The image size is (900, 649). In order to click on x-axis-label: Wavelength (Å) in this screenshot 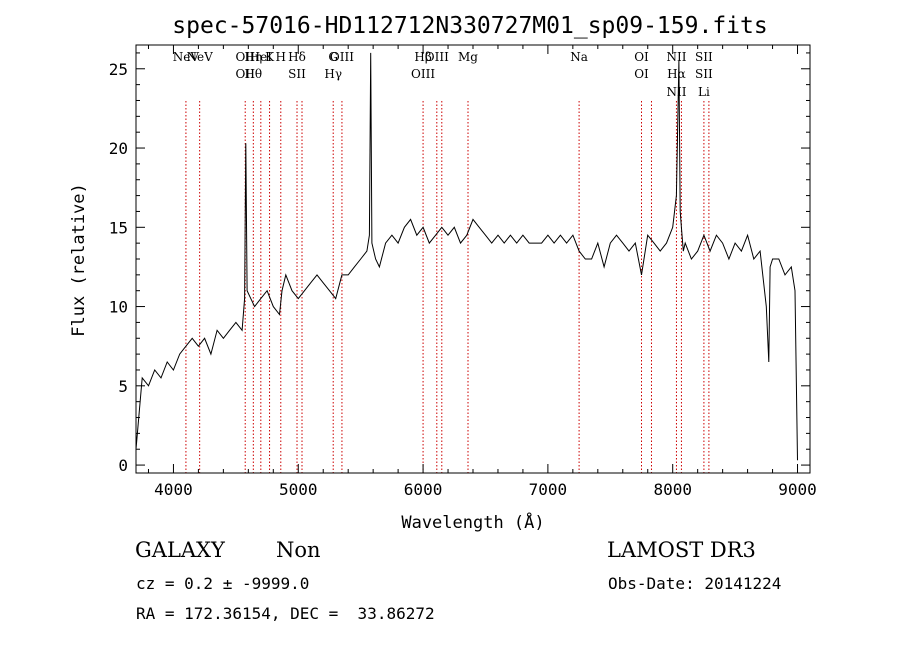, I will do `click(472, 522)`.